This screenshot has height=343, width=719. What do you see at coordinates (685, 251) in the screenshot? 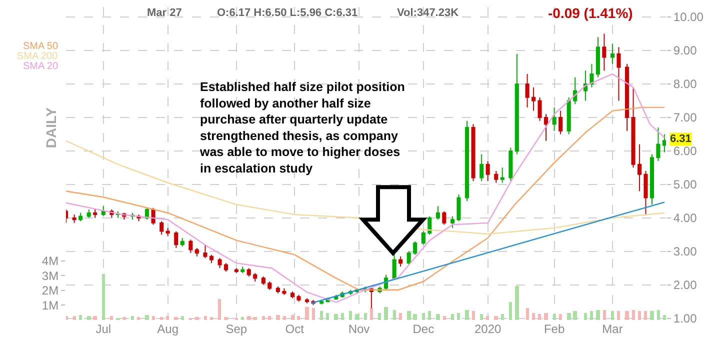
I see `y-tick-label: 3.00` at bounding box center [685, 251].